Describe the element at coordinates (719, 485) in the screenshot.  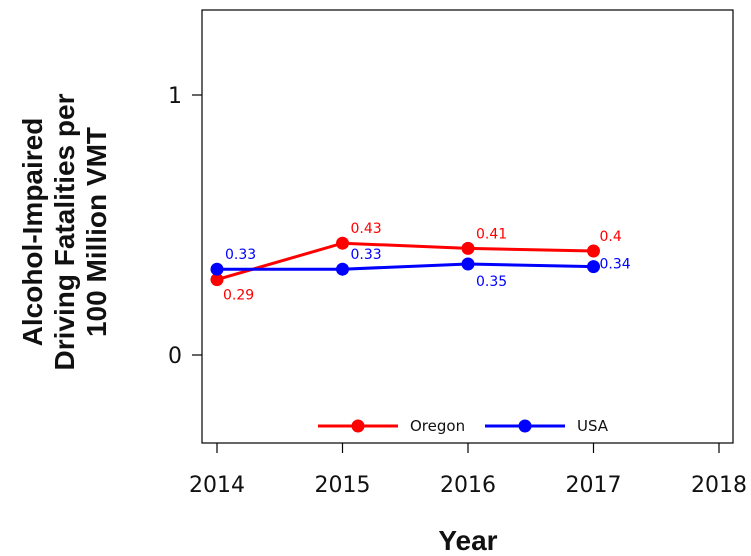
I see `x-tick-label: 2018` at that location.